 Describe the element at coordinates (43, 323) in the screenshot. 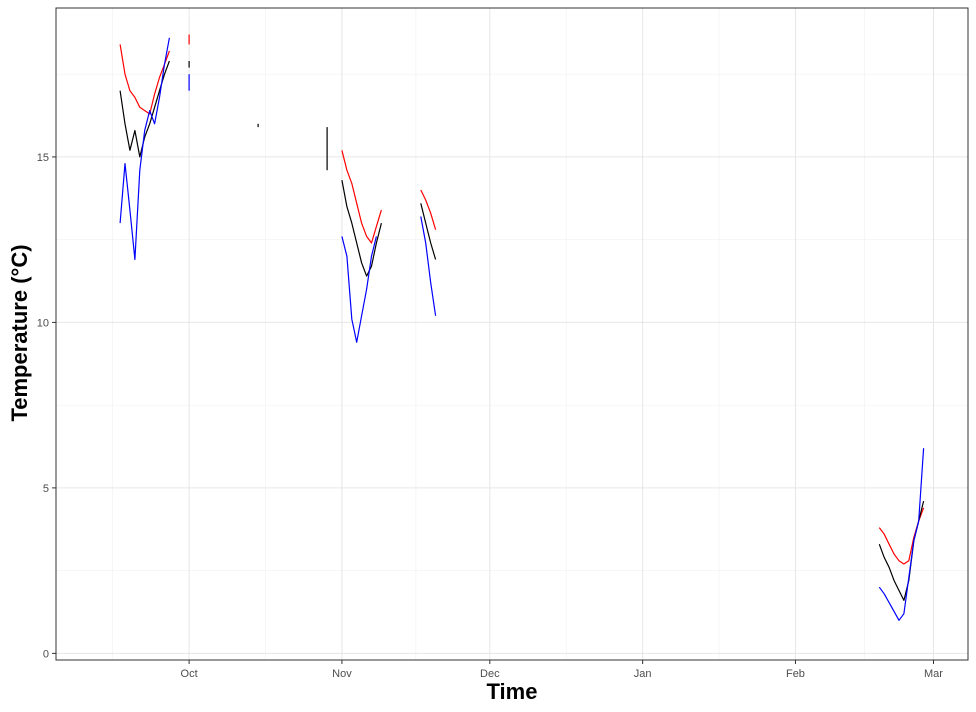

I see `y-tick-label: 10` at that location.